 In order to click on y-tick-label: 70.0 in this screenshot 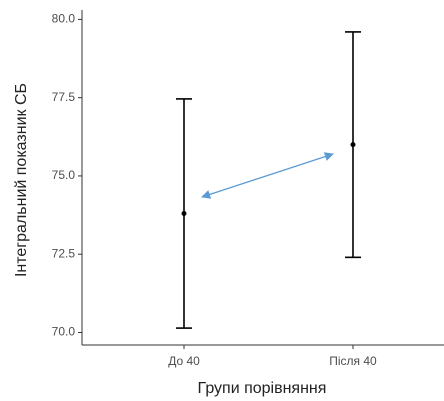, I will do `click(64, 332)`.